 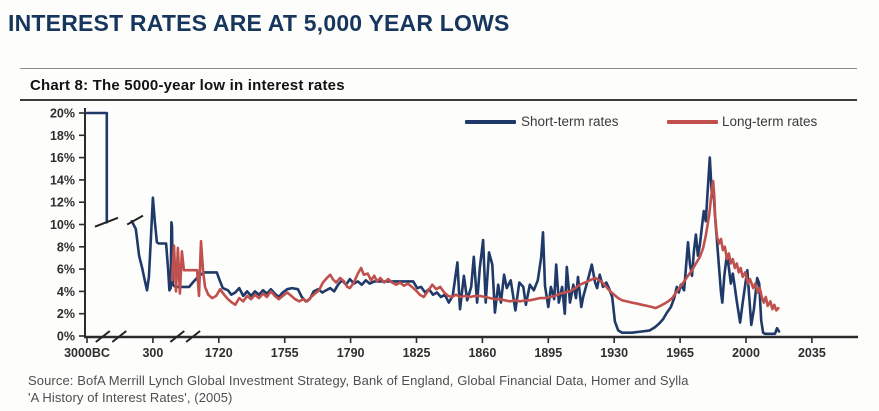 I want to click on y-tick-label: 14%, so click(x=62, y=180).